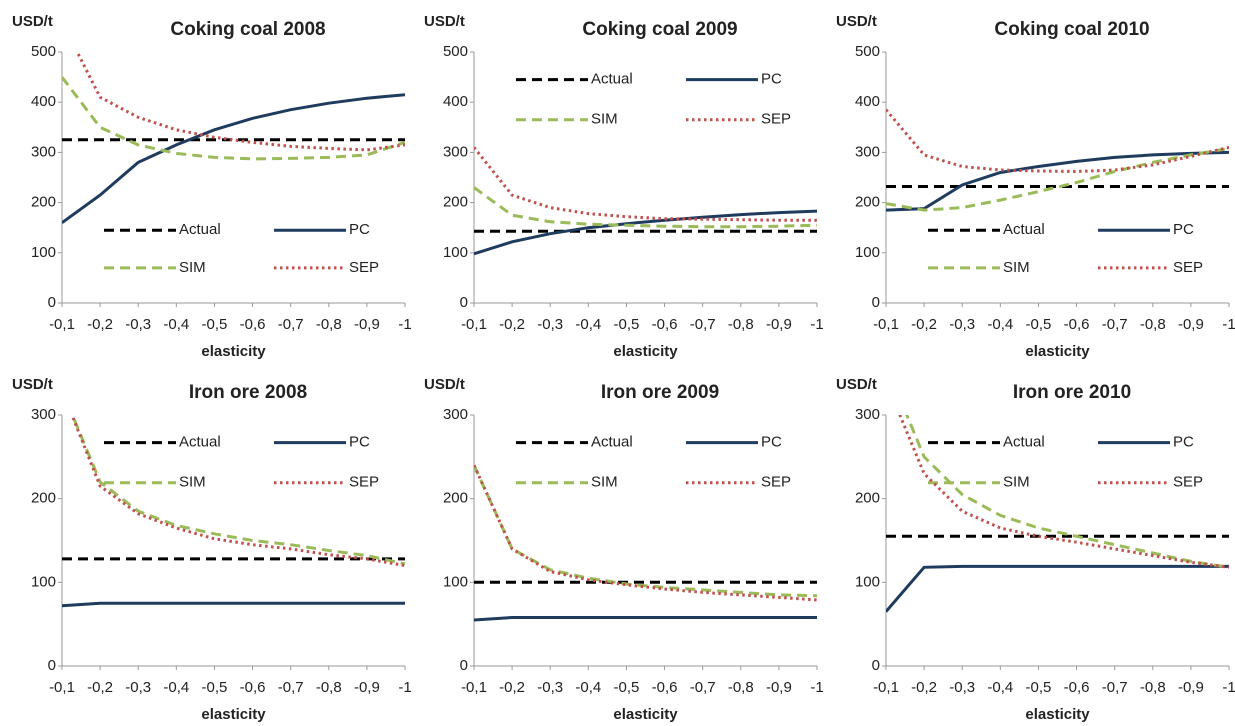 The height and width of the screenshot is (726, 1235). I want to click on chart-title: Coking coal 2008, so click(247, 29).